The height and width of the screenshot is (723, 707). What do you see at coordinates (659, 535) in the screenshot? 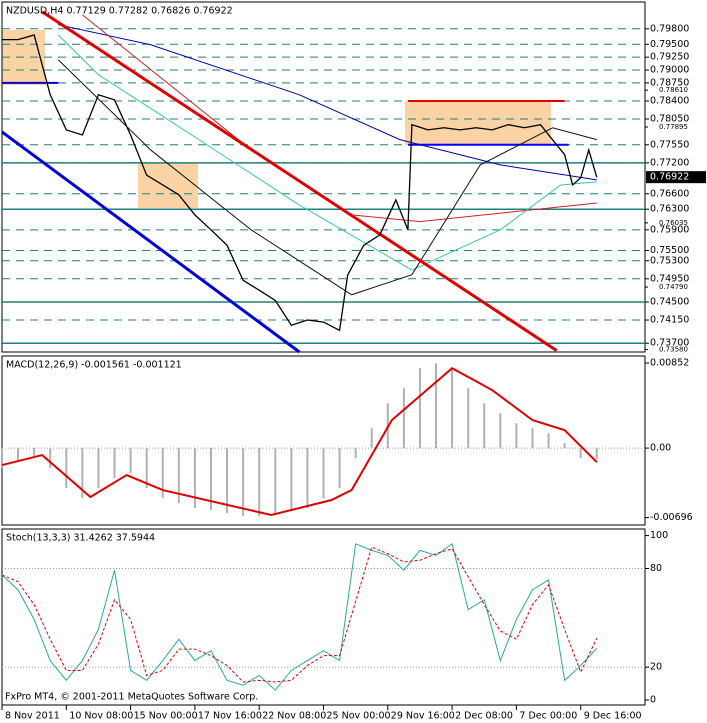
I see `y-tick-label: 100` at bounding box center [659, 535].